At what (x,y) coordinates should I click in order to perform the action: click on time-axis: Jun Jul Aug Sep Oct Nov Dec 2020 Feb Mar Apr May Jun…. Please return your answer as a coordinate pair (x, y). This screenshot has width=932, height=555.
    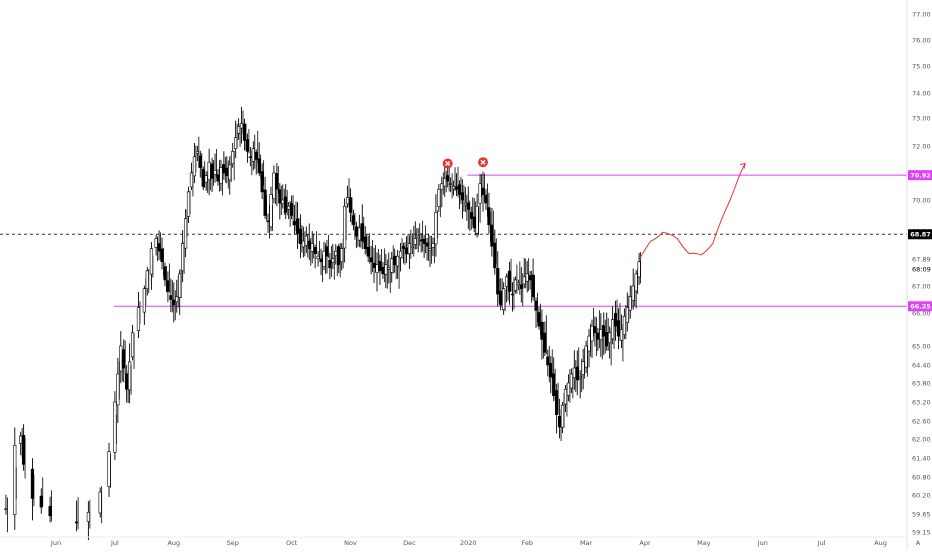
    Looking at the image, I should click on (460, 541).